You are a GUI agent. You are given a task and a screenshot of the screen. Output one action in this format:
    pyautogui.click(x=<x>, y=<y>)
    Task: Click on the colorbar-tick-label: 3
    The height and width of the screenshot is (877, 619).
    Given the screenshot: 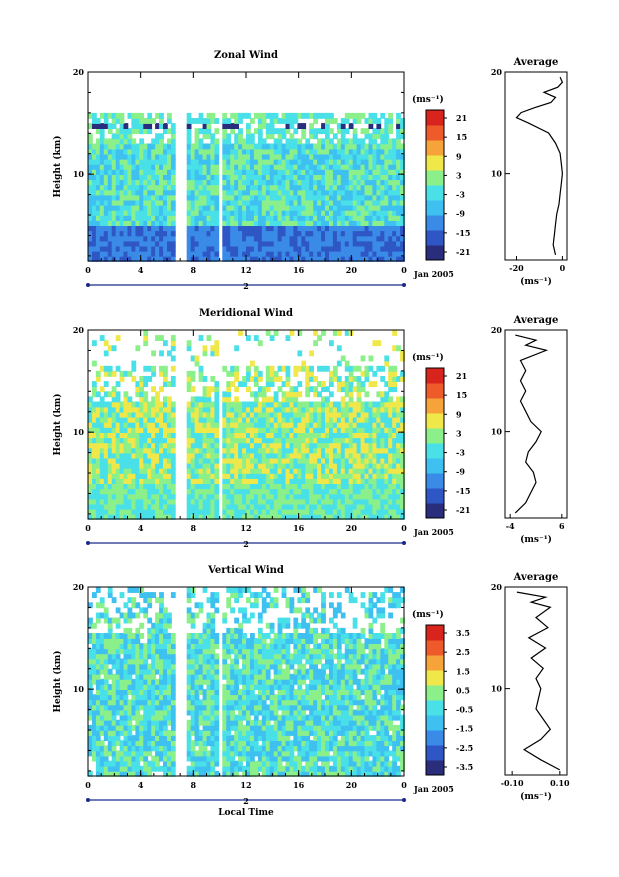 What is the action you would take?
    pyautogui.click(x=459, y=175)
    